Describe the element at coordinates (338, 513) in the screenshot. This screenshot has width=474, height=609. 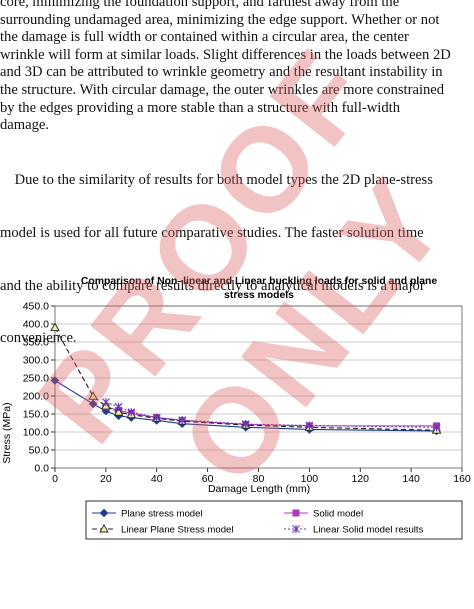
I see `legend-label: Solid model` at that location.